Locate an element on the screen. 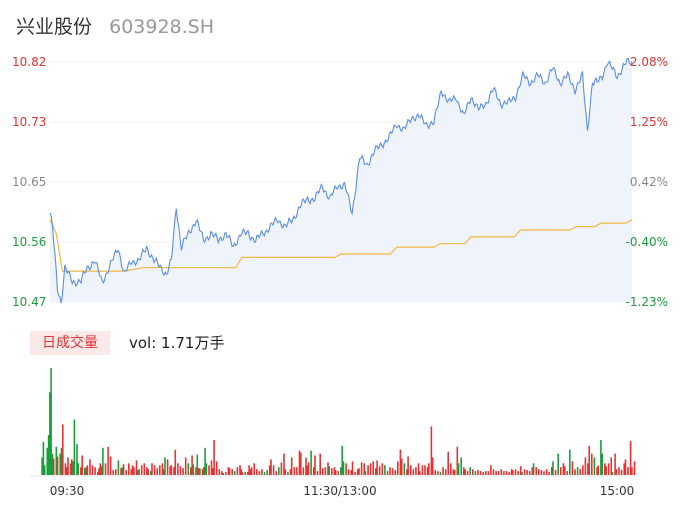 The image size is (686, 524). stock-name: 兴业股份 is located at coordinates (54, 27).